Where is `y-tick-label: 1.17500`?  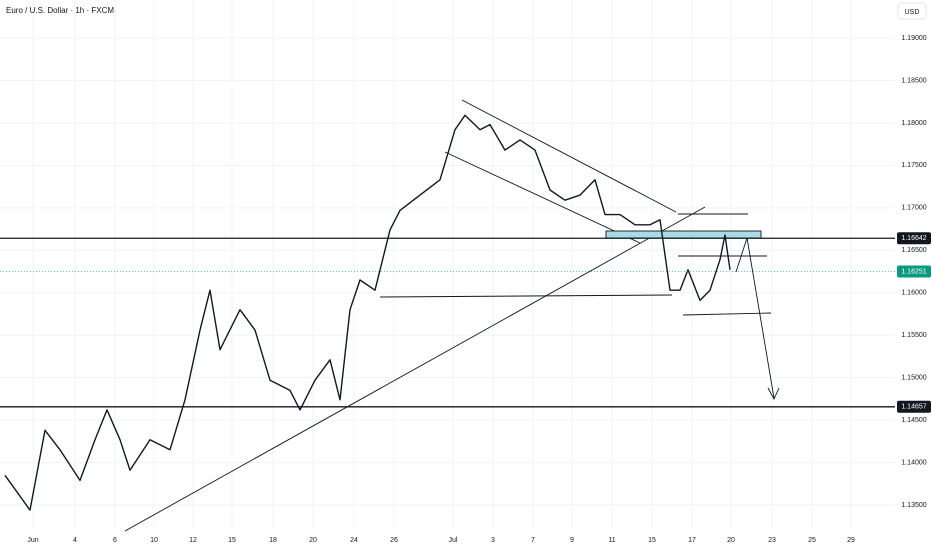 y-tick-label: 1.17500 is located at coordinates (913, 165).